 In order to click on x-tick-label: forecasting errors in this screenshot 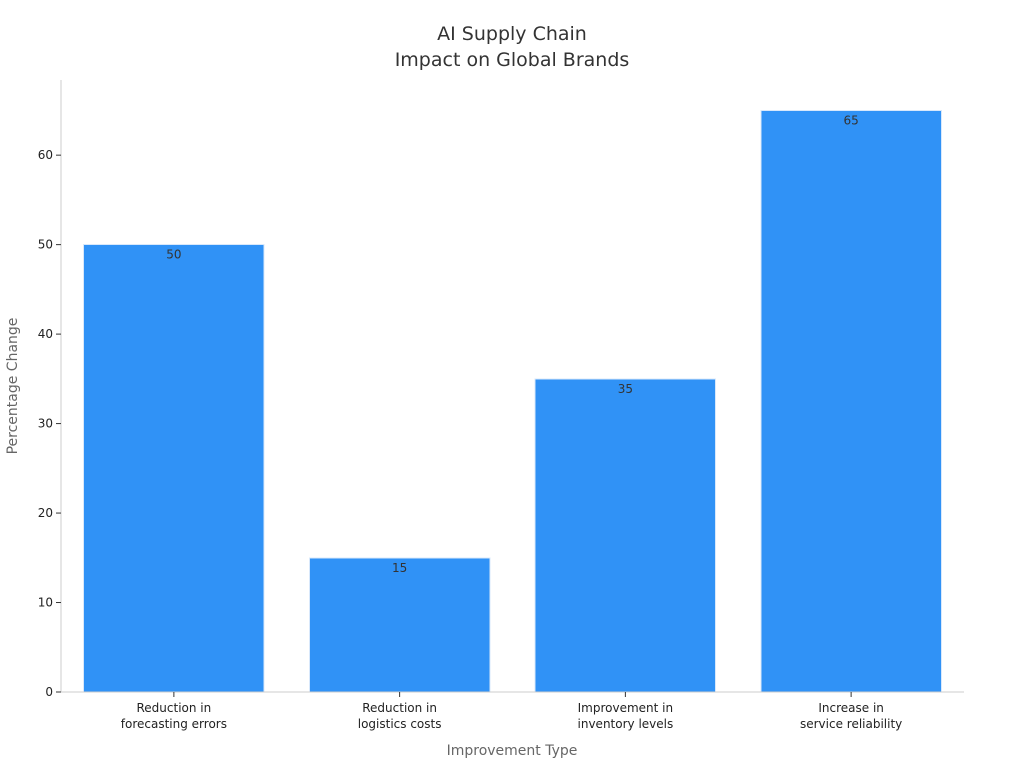, I will do `click(174, 724)`.